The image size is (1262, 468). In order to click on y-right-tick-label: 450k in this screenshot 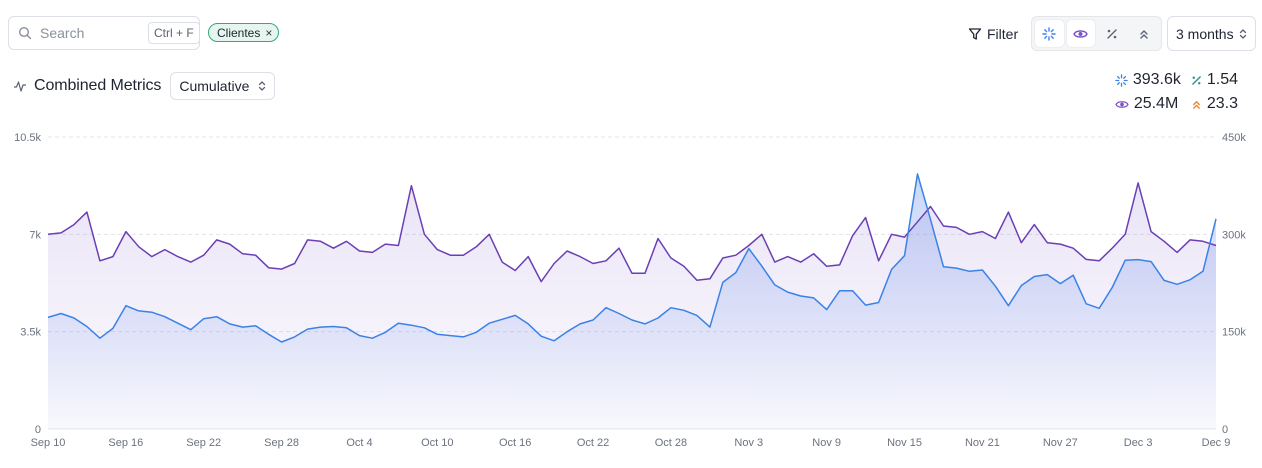, I will do `click(1234, 138)`.